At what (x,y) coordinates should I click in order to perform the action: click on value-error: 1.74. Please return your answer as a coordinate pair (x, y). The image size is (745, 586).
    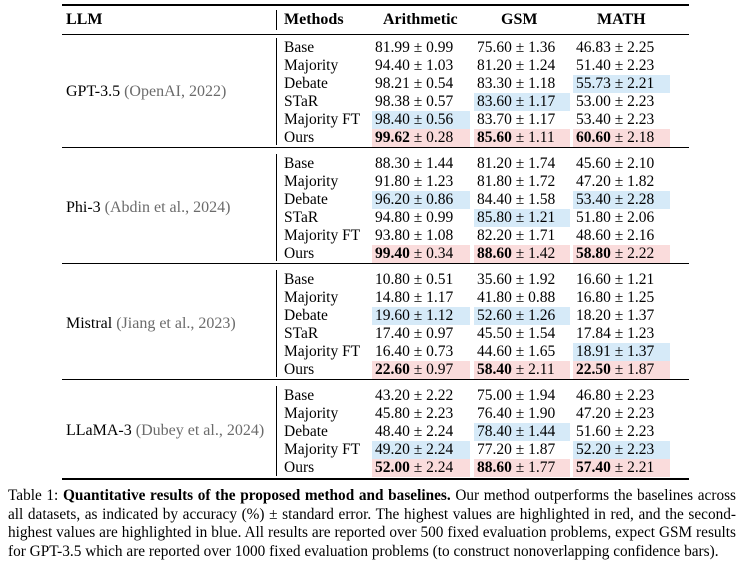
    Looking at the image, I should click on (542, 163).